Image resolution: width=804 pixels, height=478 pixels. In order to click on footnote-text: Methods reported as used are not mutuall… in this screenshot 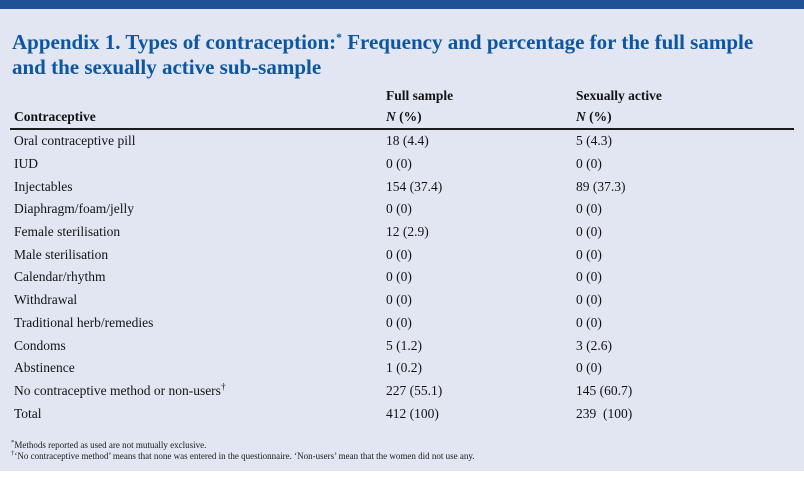, I will do `click(110, 444)`.